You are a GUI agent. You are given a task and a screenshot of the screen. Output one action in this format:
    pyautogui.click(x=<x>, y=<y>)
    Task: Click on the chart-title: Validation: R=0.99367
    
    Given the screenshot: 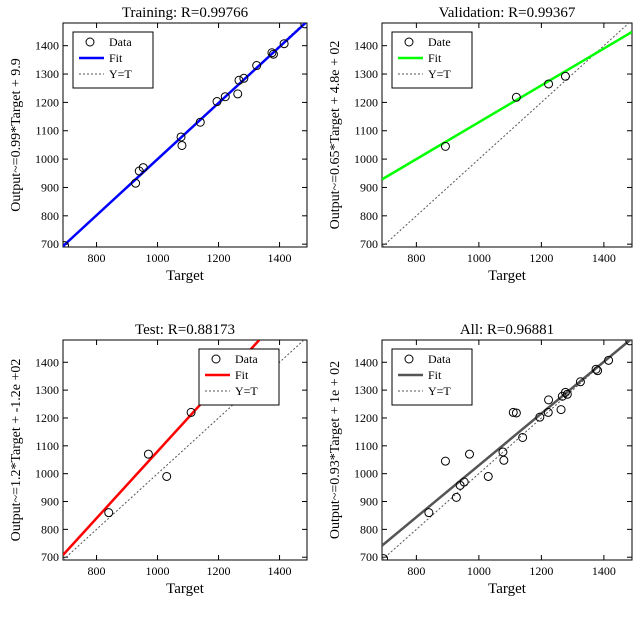 What is the action you would take?
    pyautogui.click(x=507, y=13)
    